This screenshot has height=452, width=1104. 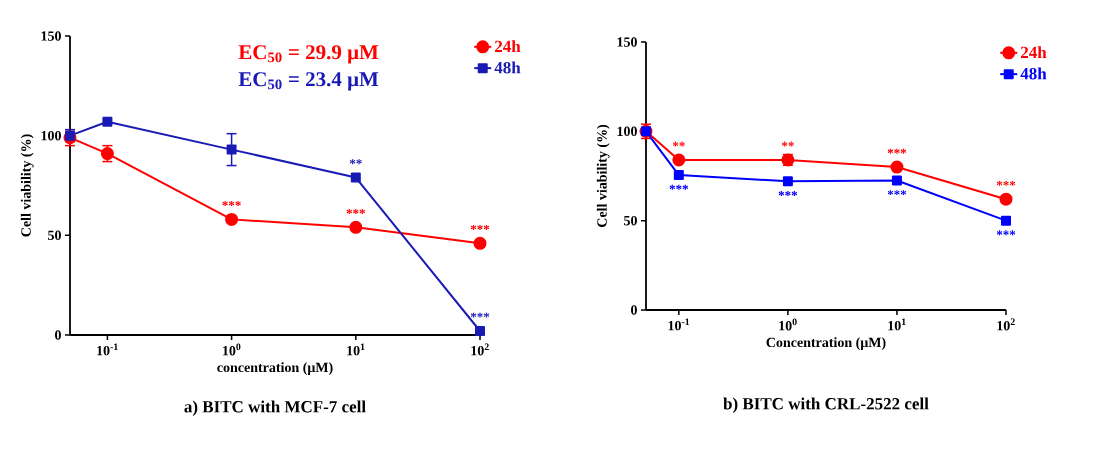 What do you see at coordinates (308, 81) in the screenshot?
I see `annotation: EC$_{50}$ = 23.4 μM` at bounding box center [308, 81].